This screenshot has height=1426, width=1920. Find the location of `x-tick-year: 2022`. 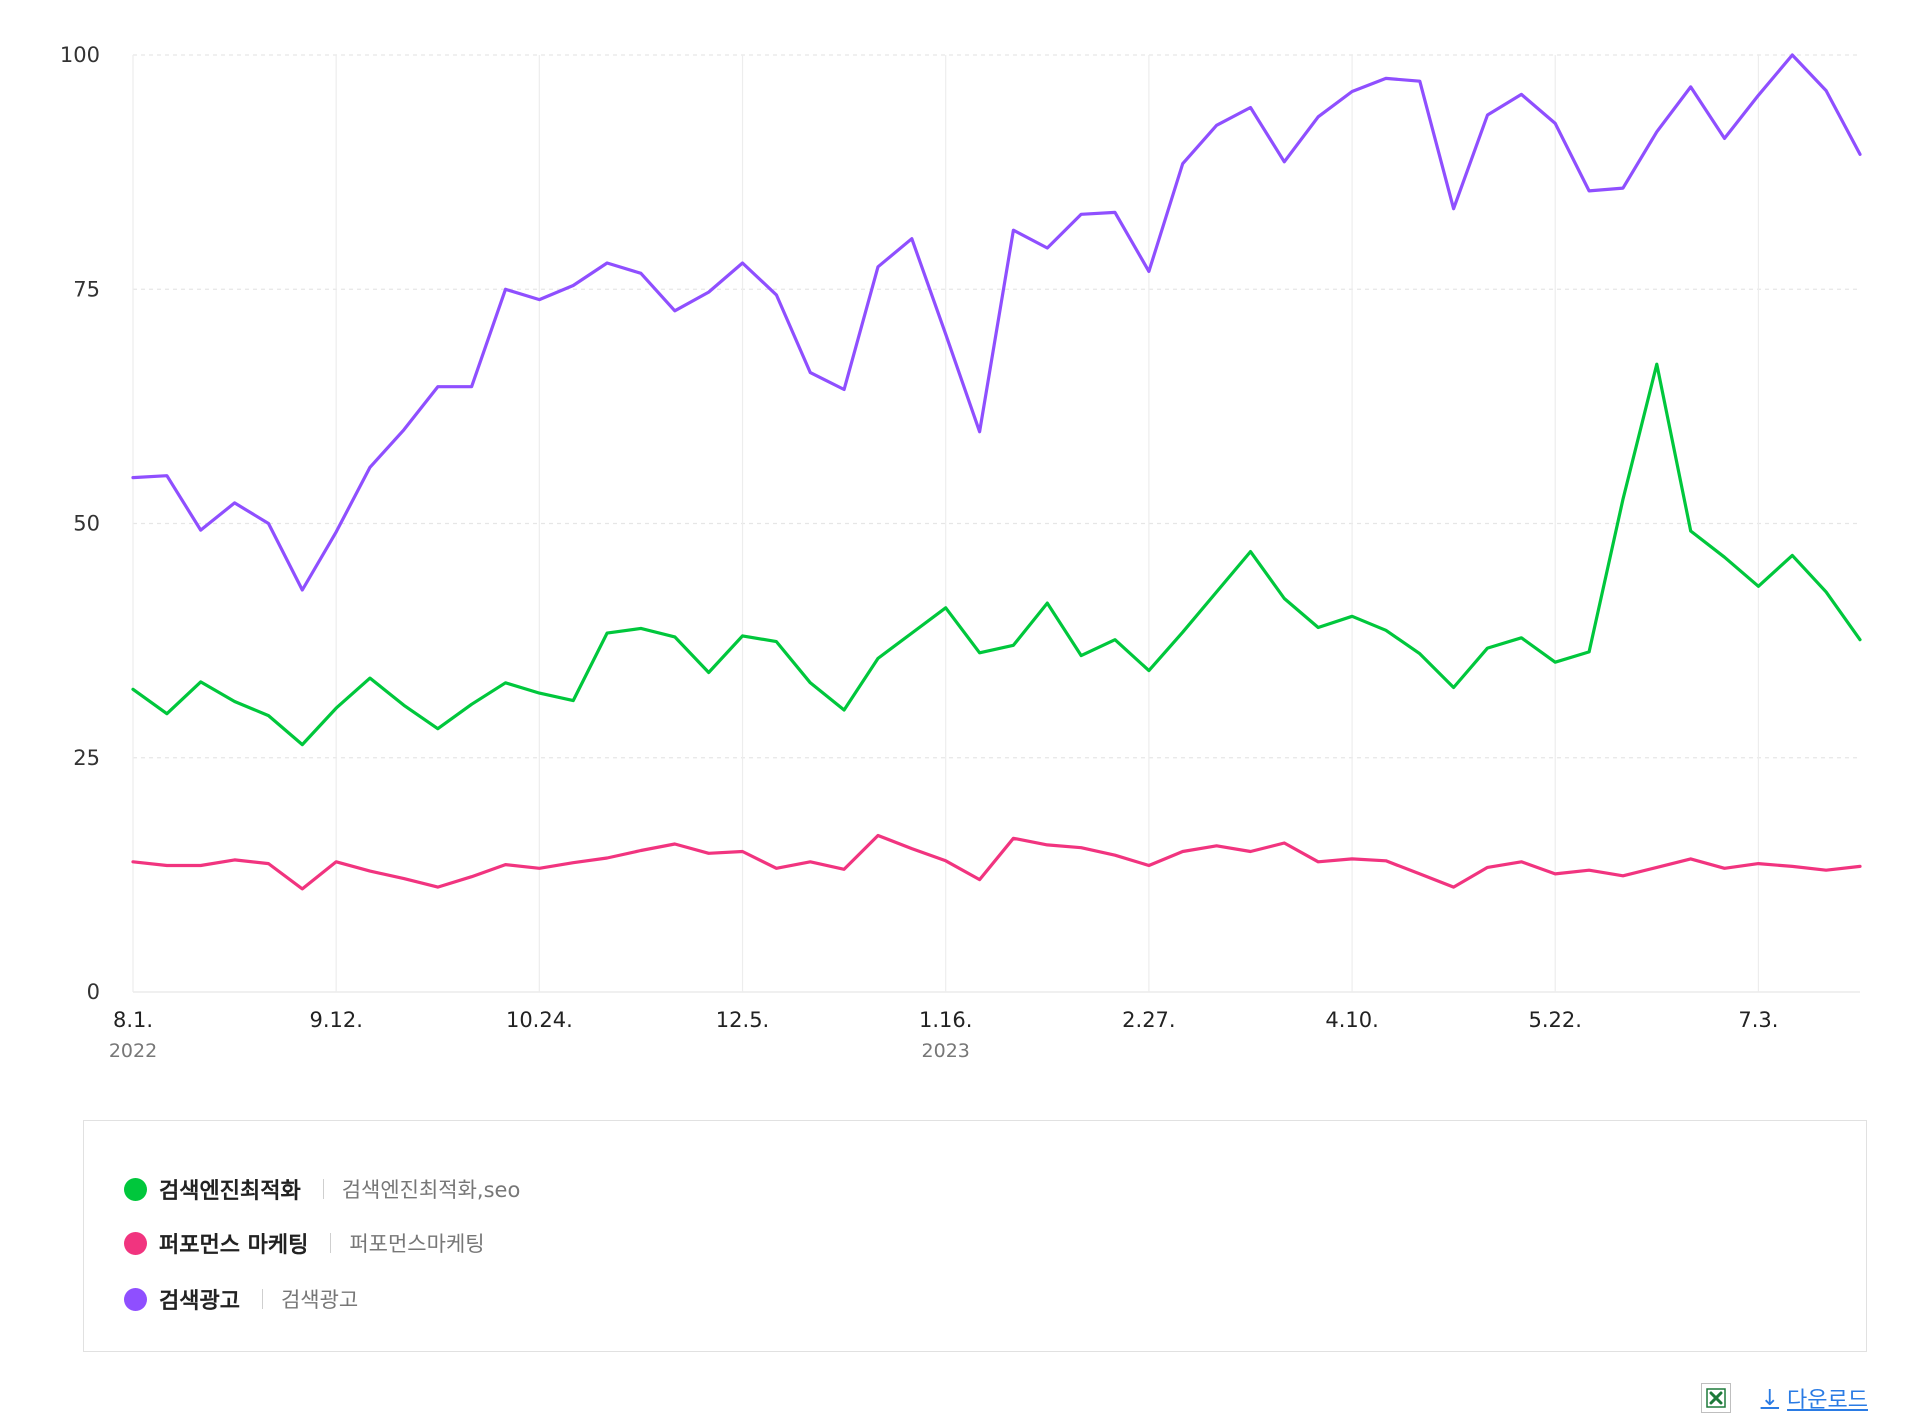

x-tick-year: 2022 is located at coordinates (133, 1051).